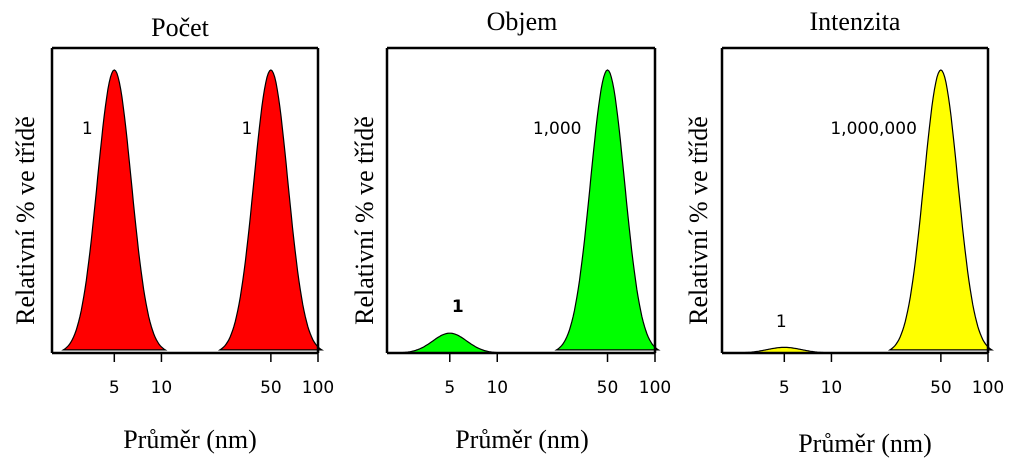 The width and height of the screenshot is (1016, 462). I want to click on peak-label-2: 1,000,000, so click(873, 129).